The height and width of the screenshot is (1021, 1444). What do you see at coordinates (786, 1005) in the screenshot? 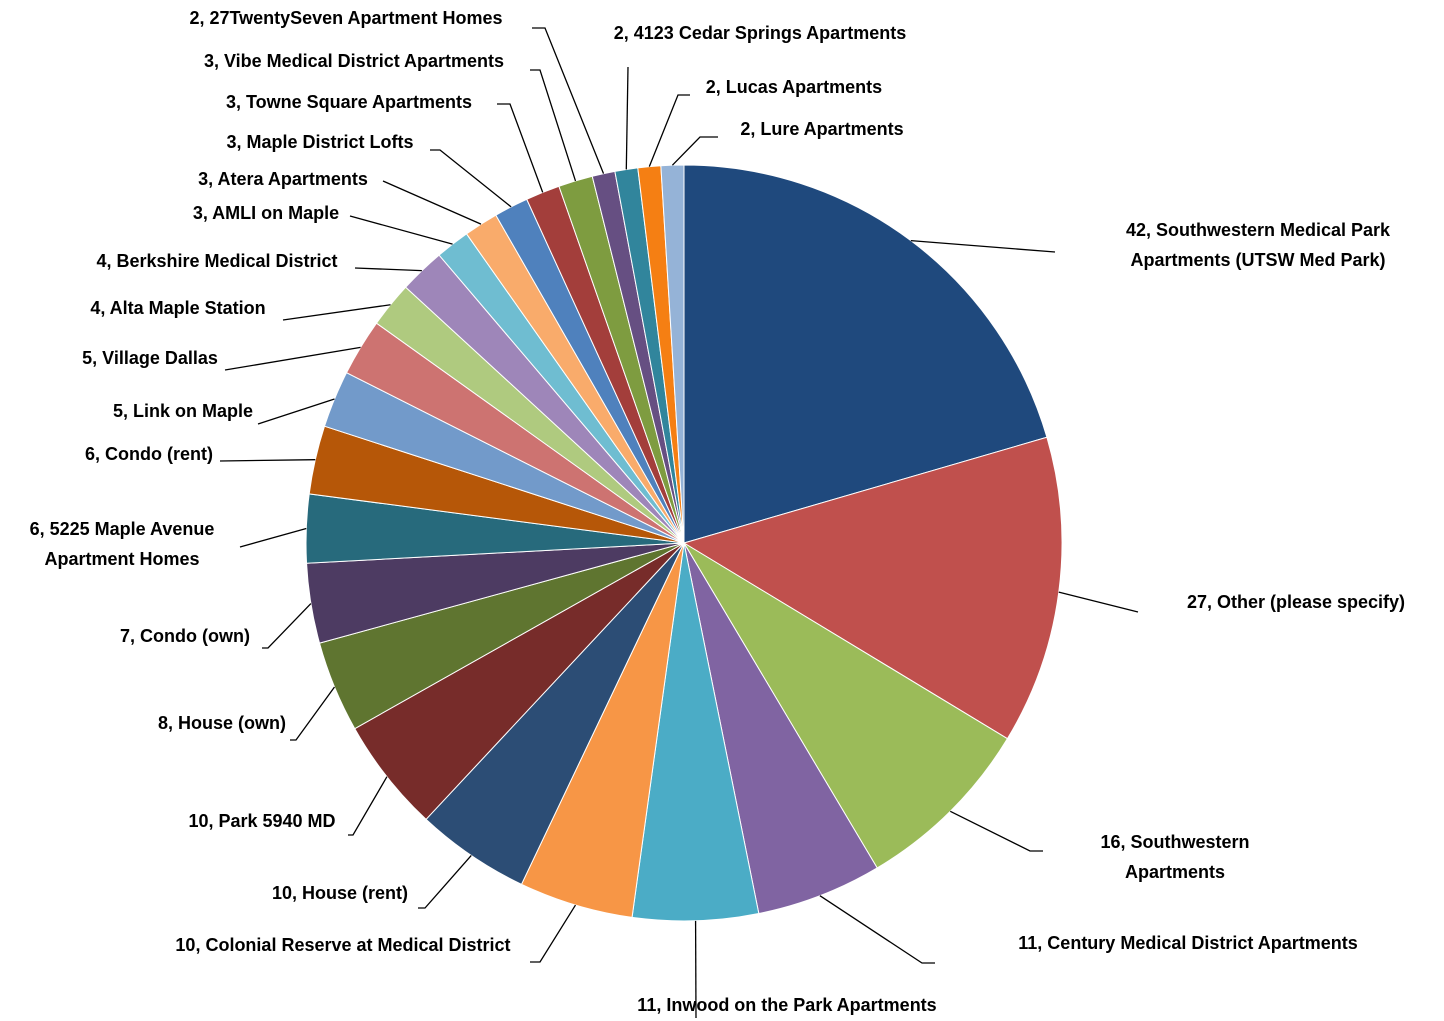
I see `data-label: 11, Inwood on the Park Apartments` at bounding box center [786, 1005].